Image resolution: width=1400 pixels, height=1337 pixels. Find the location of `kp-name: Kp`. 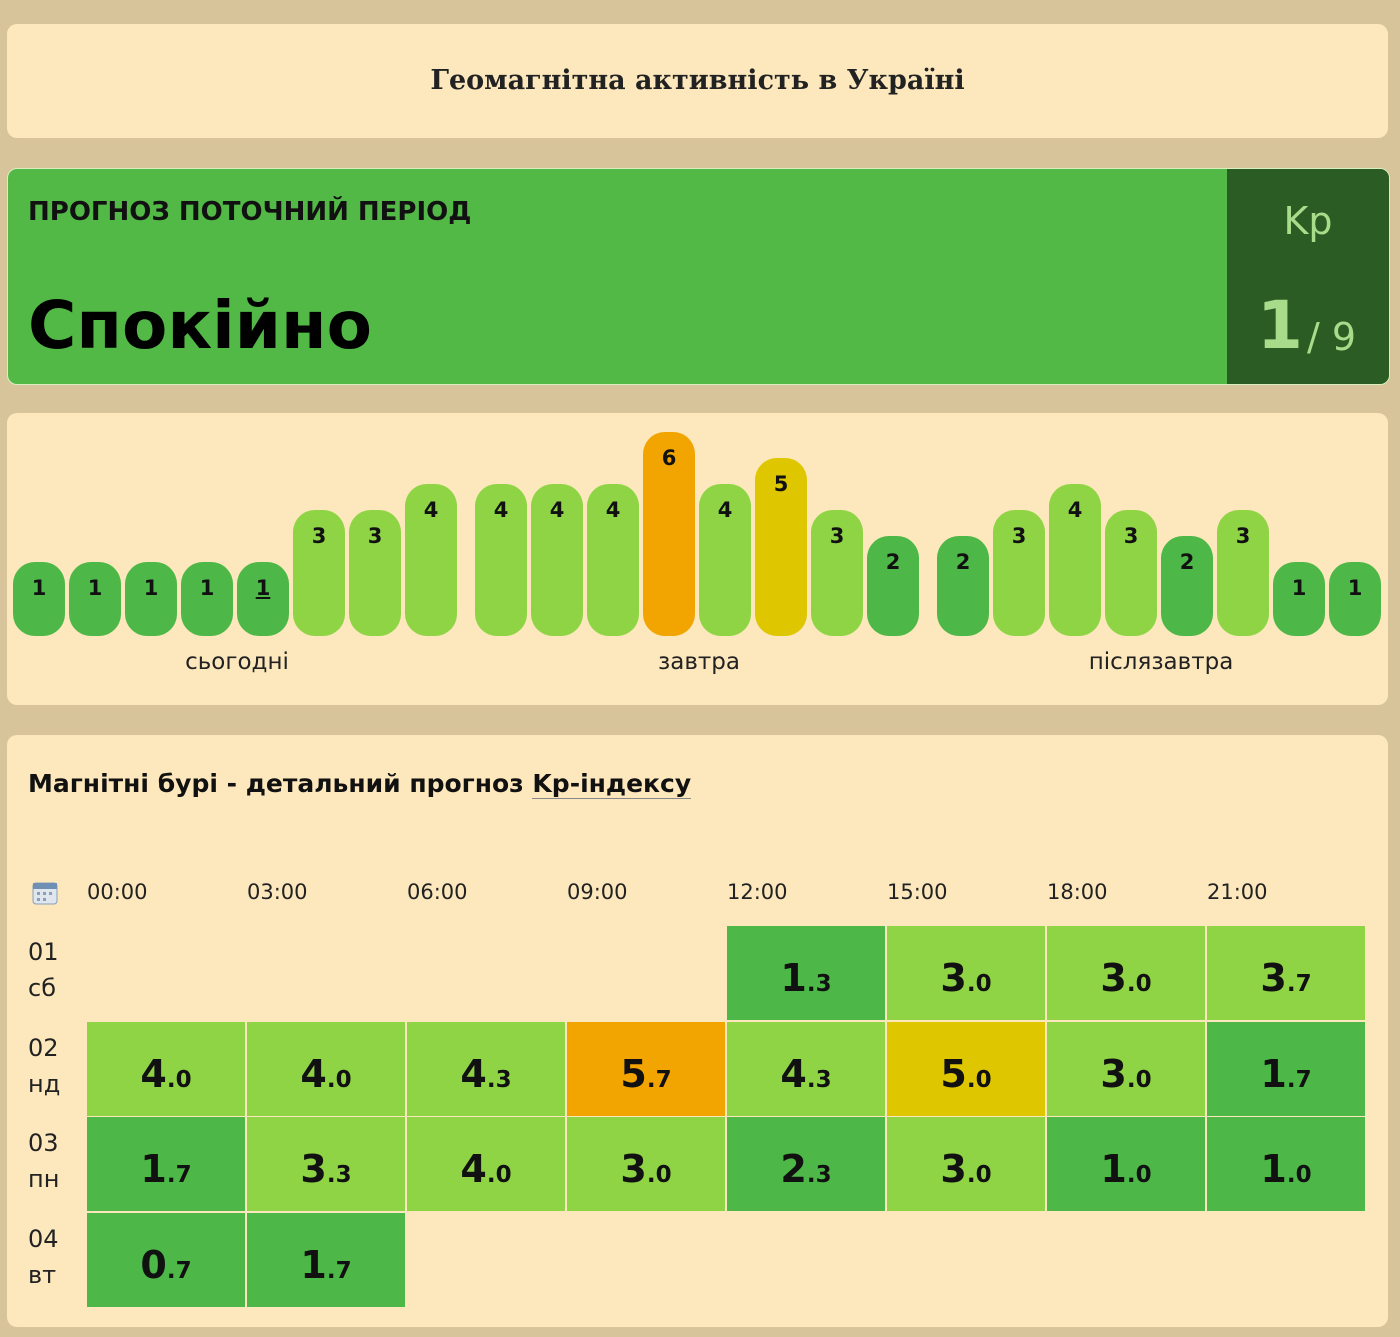

kp-name: Kp is located at coordinates (1308, 221).